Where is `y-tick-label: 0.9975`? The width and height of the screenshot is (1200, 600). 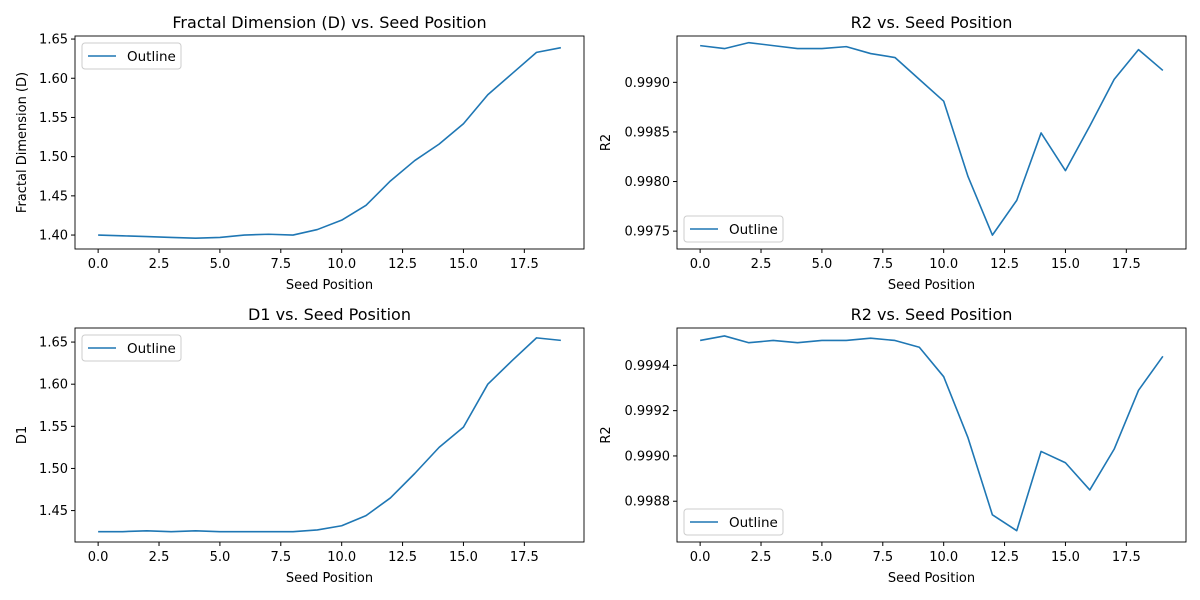 y-tick-label: 0.9975 is located at coordinates (648, 232).